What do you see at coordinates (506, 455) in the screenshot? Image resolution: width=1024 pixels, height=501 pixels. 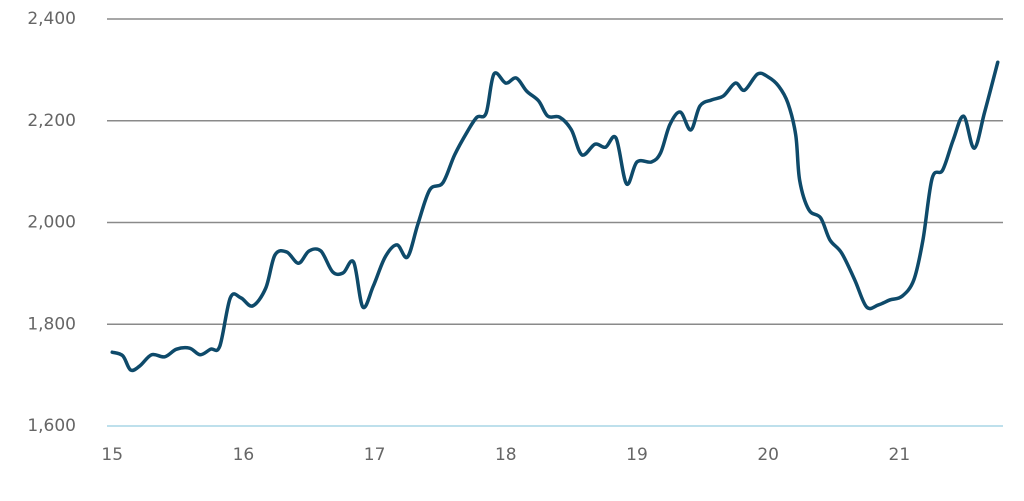 I see `x-tick-label: 18` at bounding box center [506, 455].